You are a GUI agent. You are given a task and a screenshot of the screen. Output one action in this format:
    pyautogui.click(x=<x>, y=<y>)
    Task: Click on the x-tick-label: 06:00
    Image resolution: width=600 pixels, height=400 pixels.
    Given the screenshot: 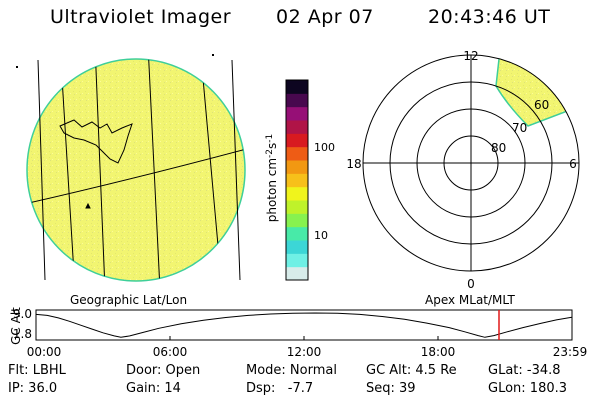 What is the action you would take?
    pyautogui.click(x=170, y=352)
    